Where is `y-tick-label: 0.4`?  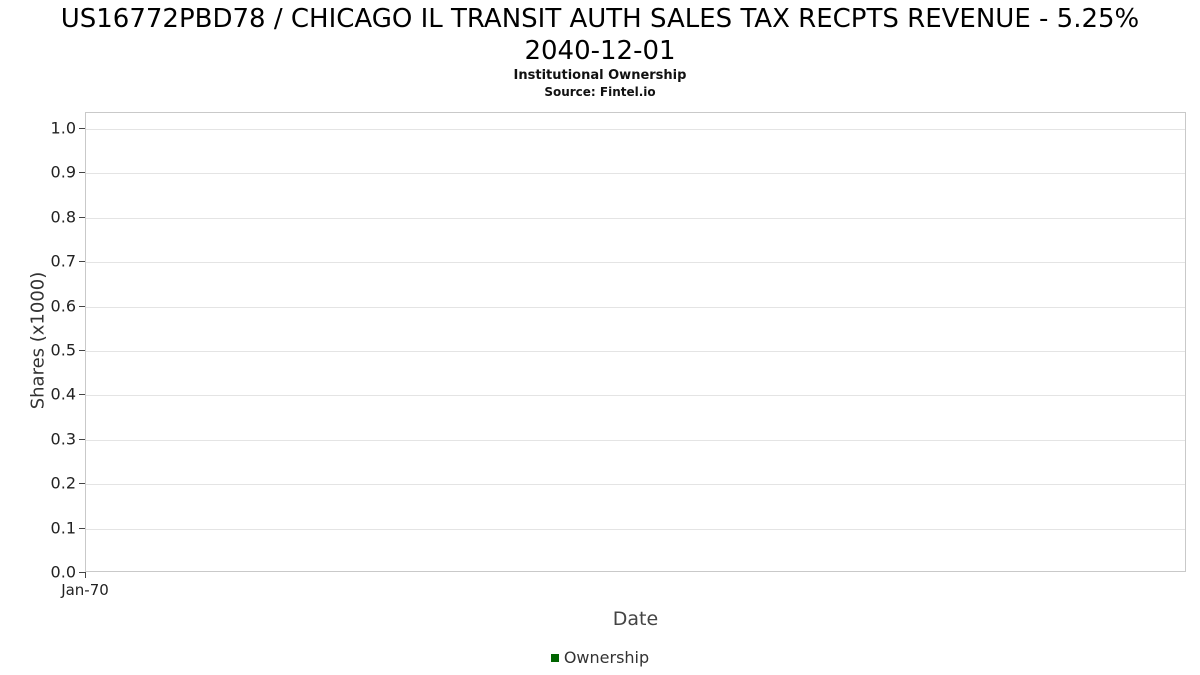
y-tick-label: 0.4 is located at coordinates (63, 394).